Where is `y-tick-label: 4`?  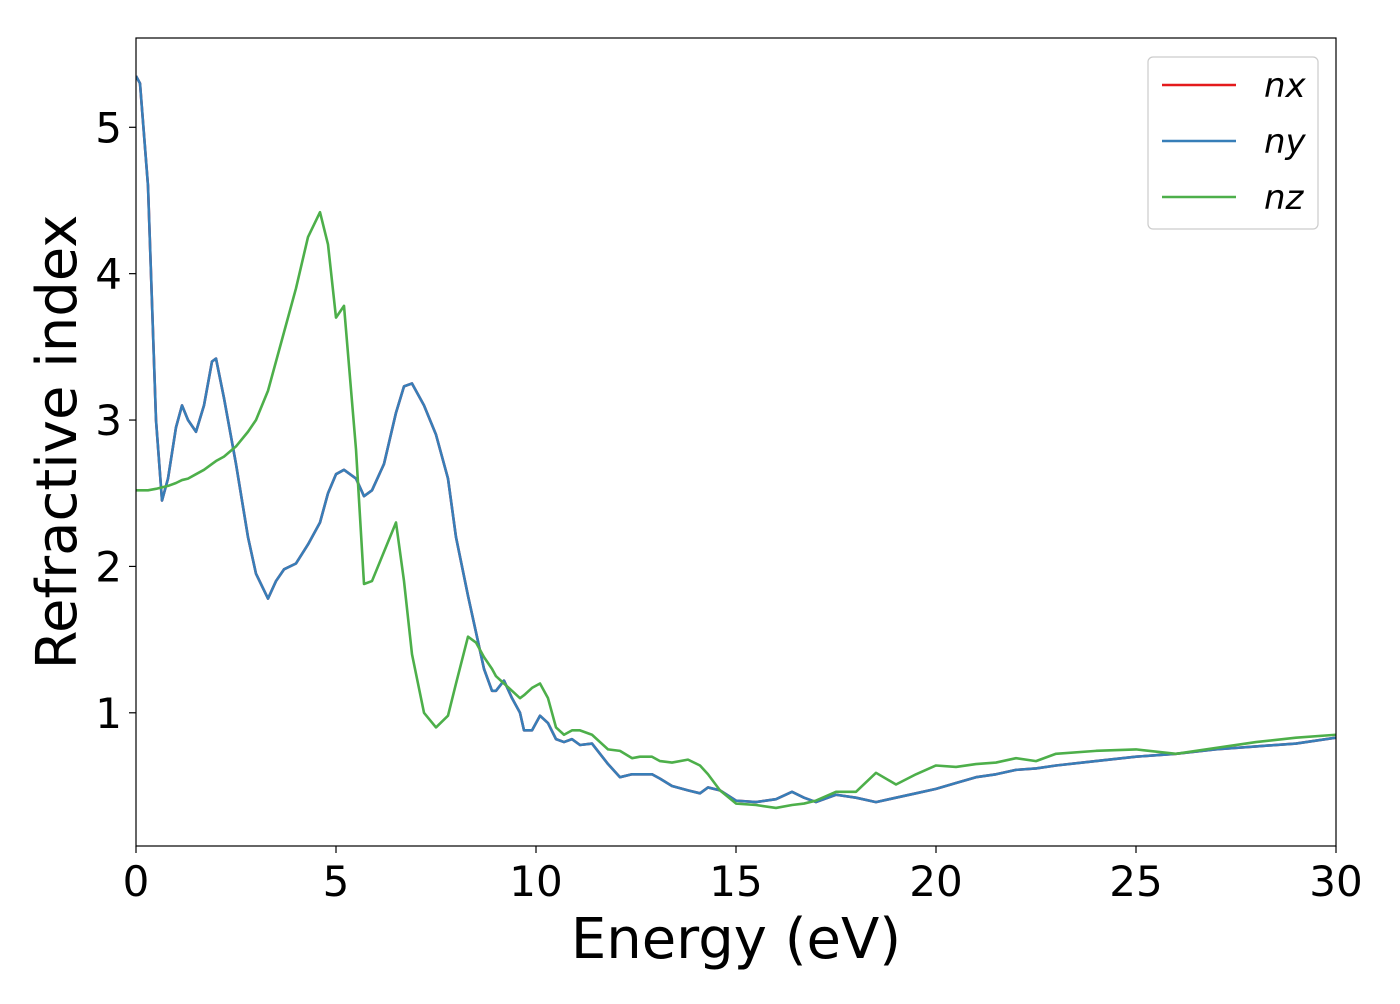
y-tick-label: 4 is located at coordinates (108, 274).